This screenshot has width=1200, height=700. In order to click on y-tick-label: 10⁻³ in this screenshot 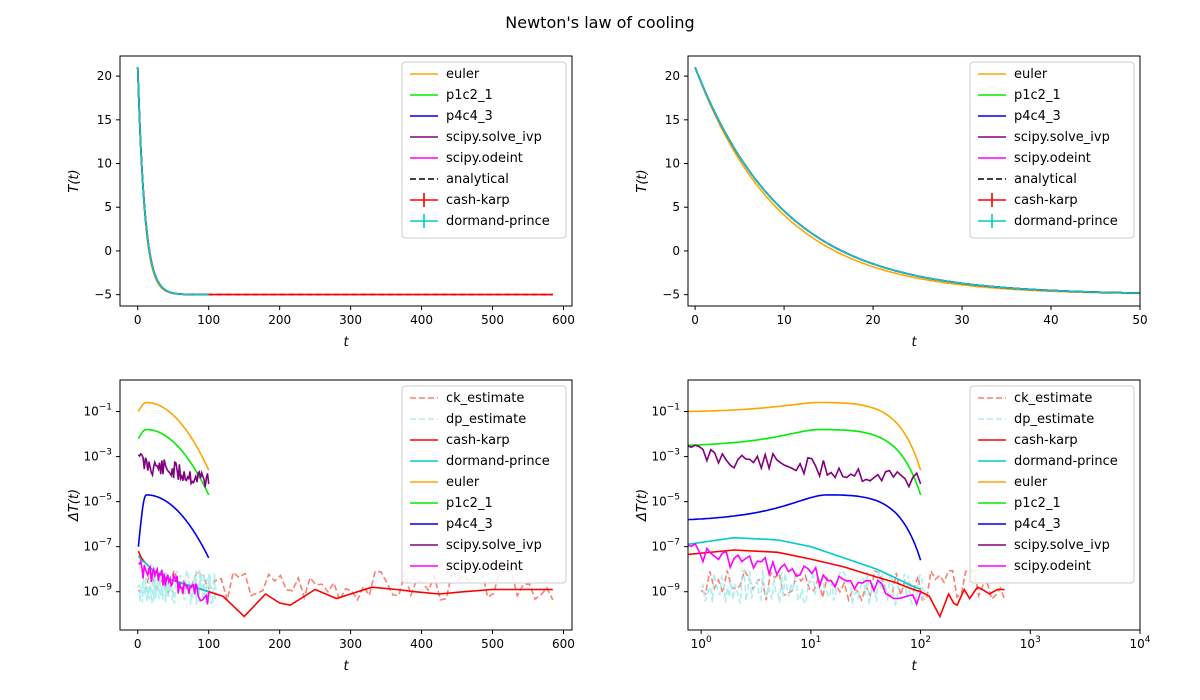, I will do `click(97, 456)`.